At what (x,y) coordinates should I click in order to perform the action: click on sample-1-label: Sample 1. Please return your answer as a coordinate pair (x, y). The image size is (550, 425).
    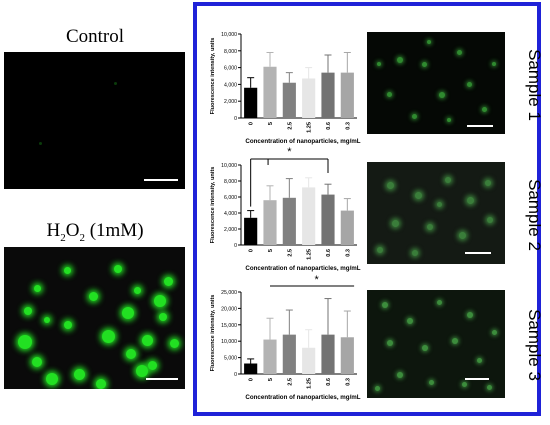
    Looking at the image, I should click on (534, 85).